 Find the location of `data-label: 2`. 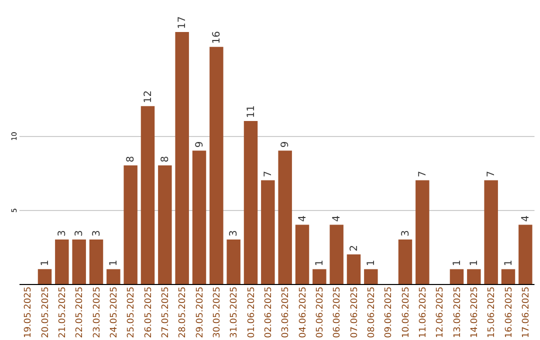

data-label: 2 is located at coordinates (354, 248).